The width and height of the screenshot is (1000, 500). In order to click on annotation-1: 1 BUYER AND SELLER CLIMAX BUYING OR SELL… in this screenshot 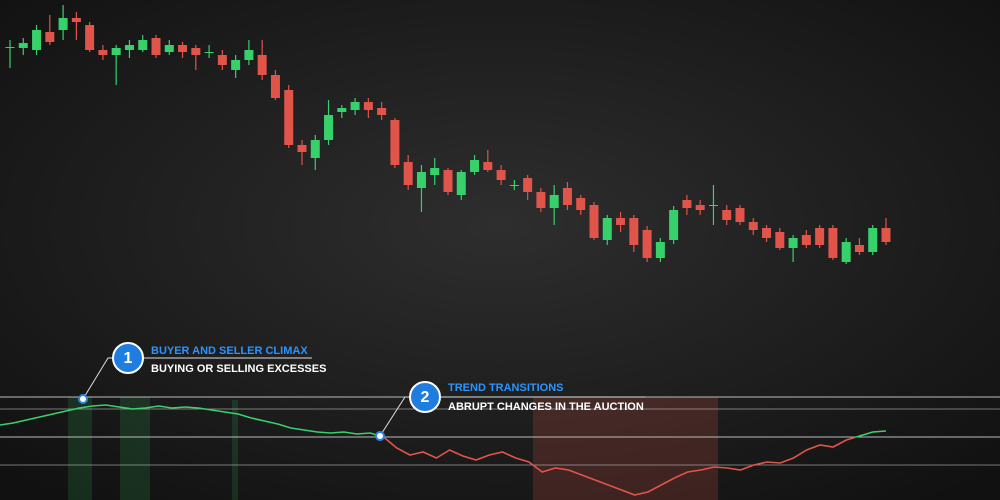, I will do `click(202, 373)`.